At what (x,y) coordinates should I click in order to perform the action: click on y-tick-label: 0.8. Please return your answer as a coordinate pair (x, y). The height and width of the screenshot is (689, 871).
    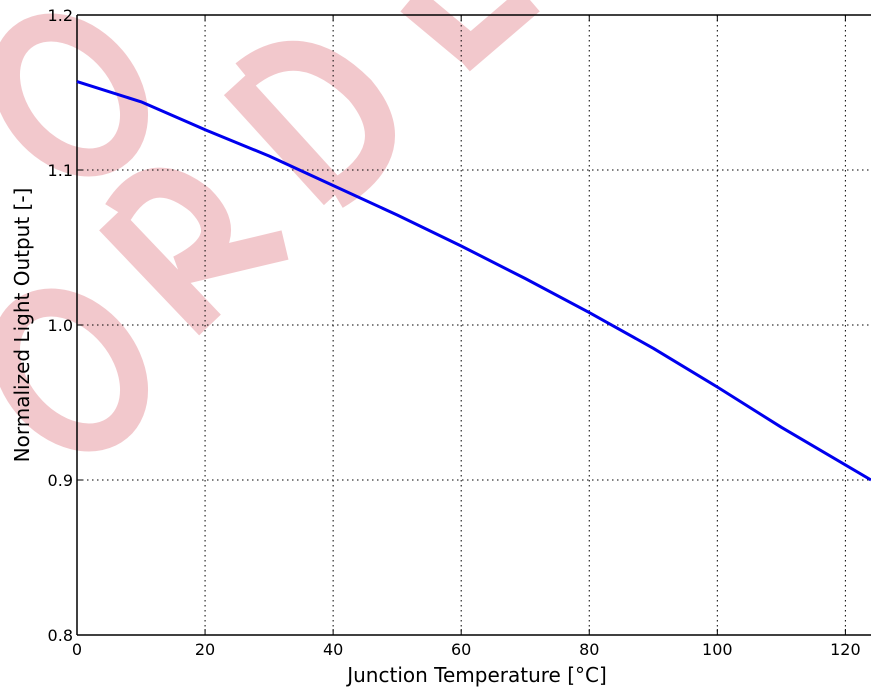
    Looking at the image, I should click on (60, 635).